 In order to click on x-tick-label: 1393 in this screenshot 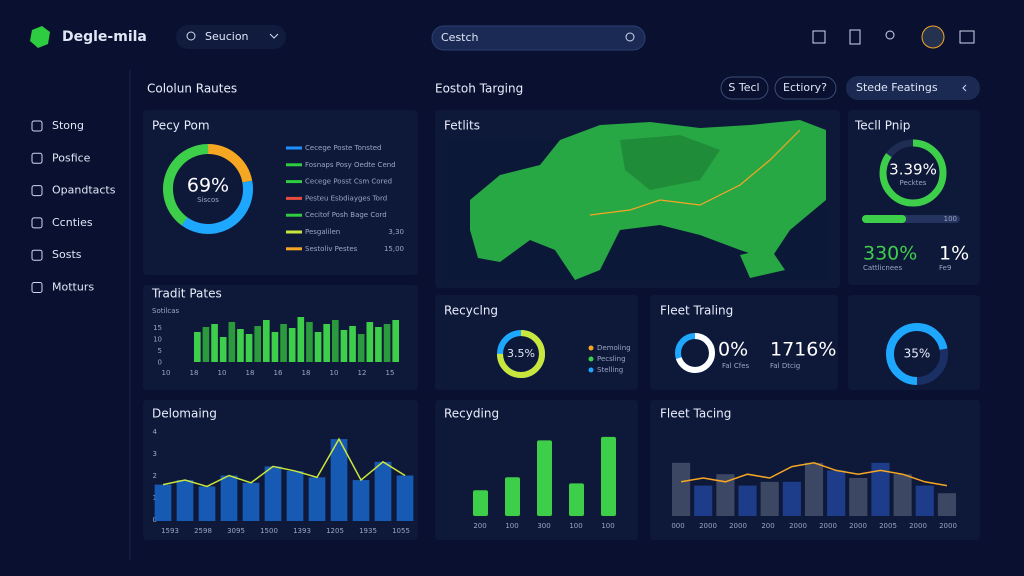, I will do `click(302, 531)`.